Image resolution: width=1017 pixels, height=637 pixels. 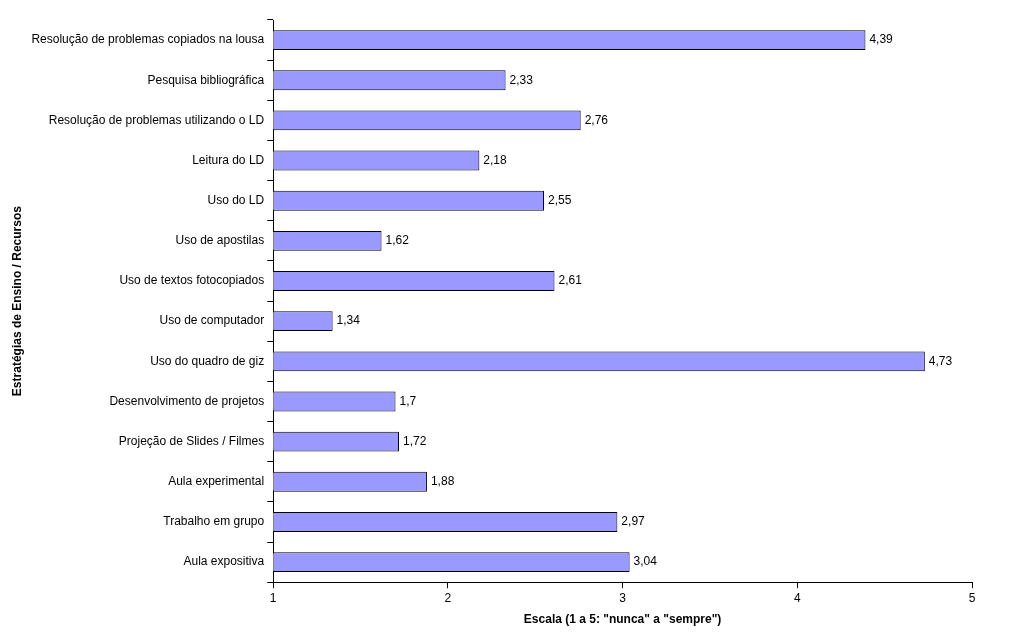 What do you see at coordinates (560, 200) in the screenshot?
I see `data-label: 2,55` at bounding box center [560, 200].